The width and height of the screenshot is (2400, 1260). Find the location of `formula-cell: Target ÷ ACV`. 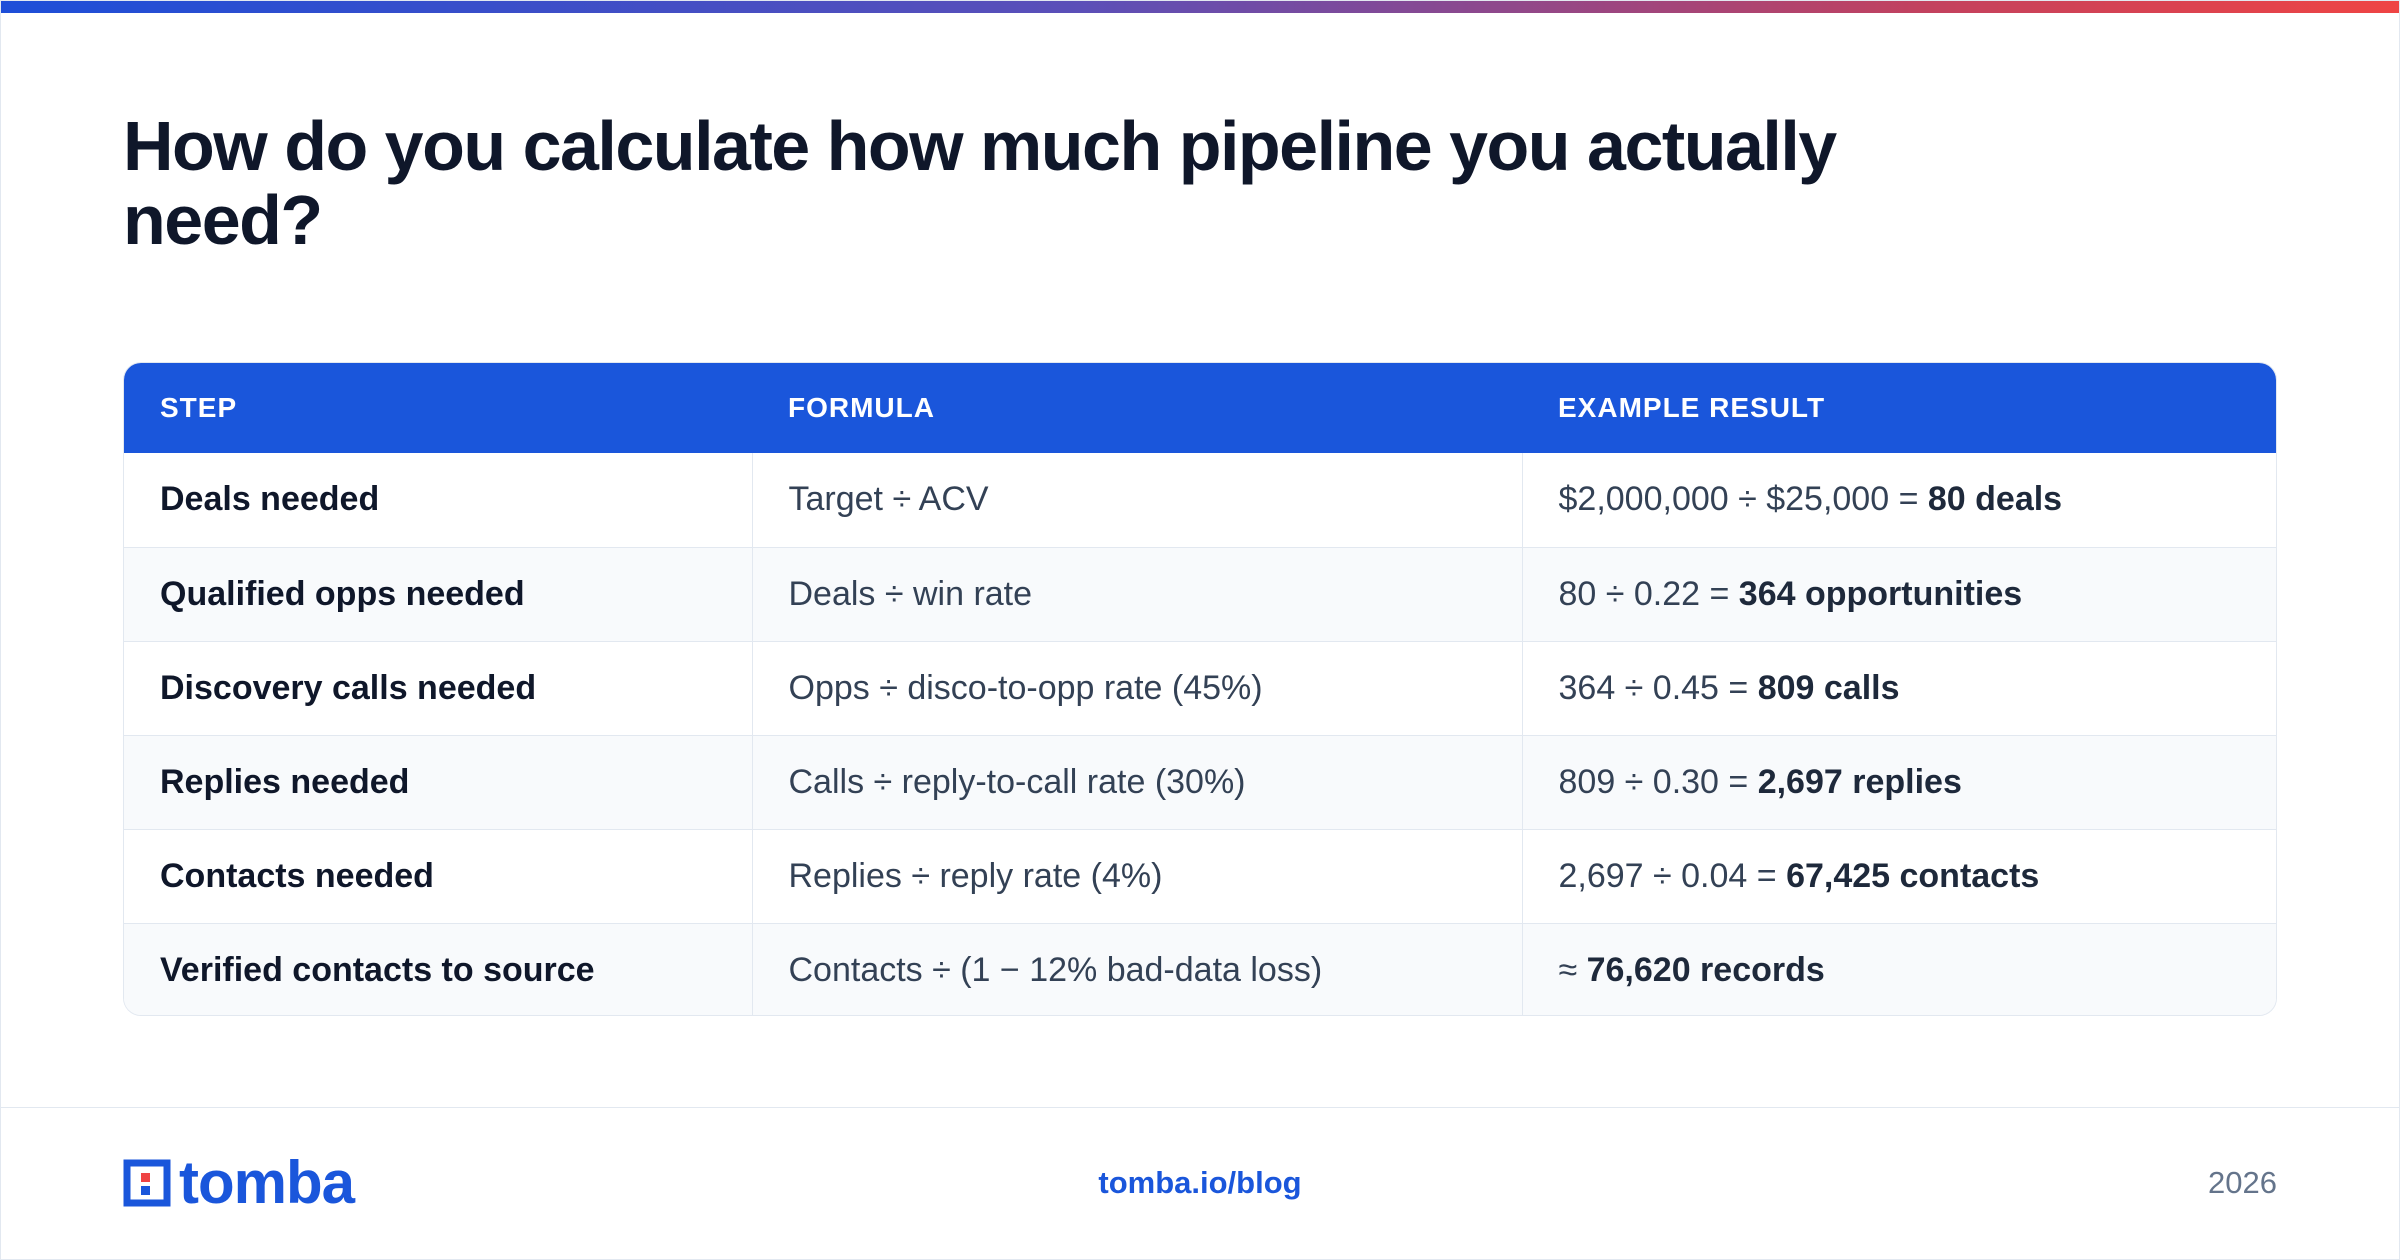

formula-cell: Target ÷ ACV is located at coordinates (1136, 500).